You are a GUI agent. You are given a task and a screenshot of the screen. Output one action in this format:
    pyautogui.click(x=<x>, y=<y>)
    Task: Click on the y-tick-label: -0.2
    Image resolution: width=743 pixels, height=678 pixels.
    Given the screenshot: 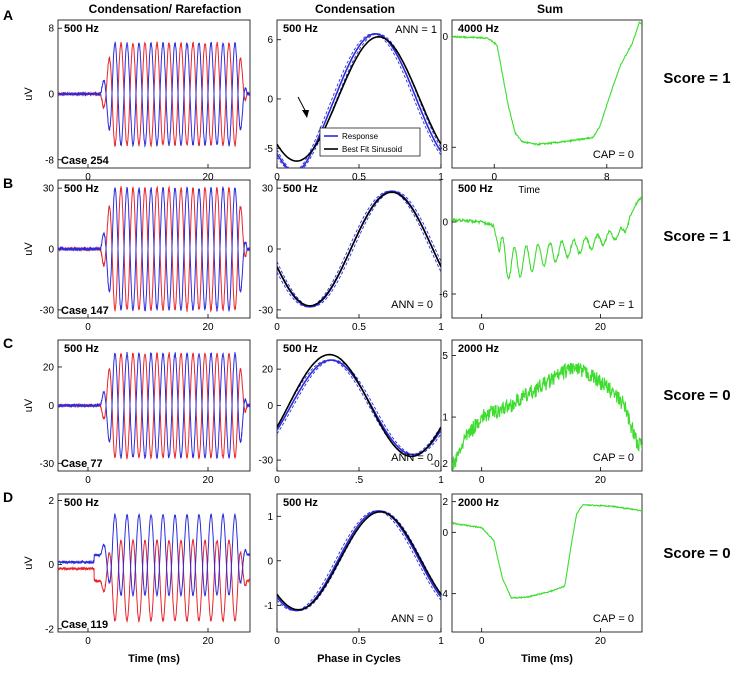 What is the action you would take?
    pyautogui.click(x=440, y=464)
    